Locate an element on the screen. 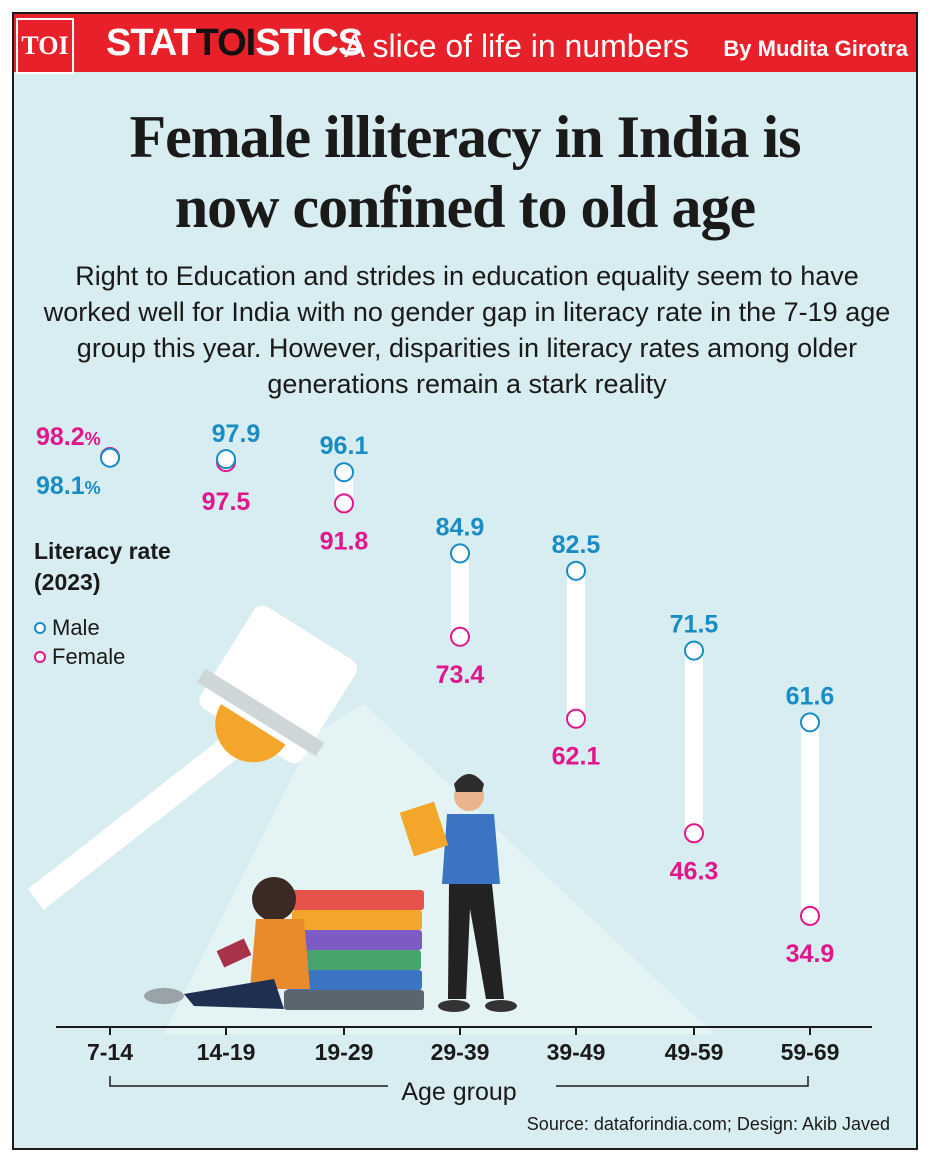 The height and width of the screenshot is (1162, 934). tagline: A slice of life in numbers is located at coordinates (517, 46).